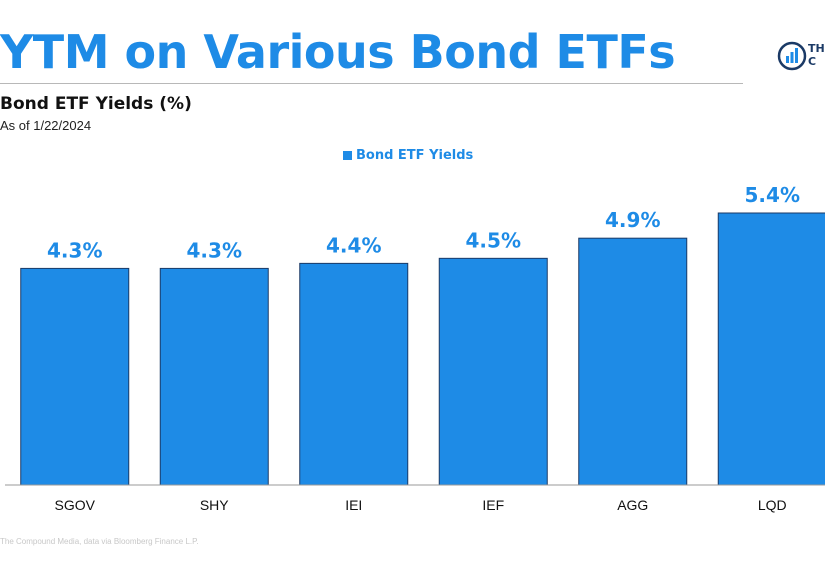 The image size is (825, 575). What do you see at coordinates (633, 361) in the screenshot?
I see `bar-agg` at bounding box center [633, 361].